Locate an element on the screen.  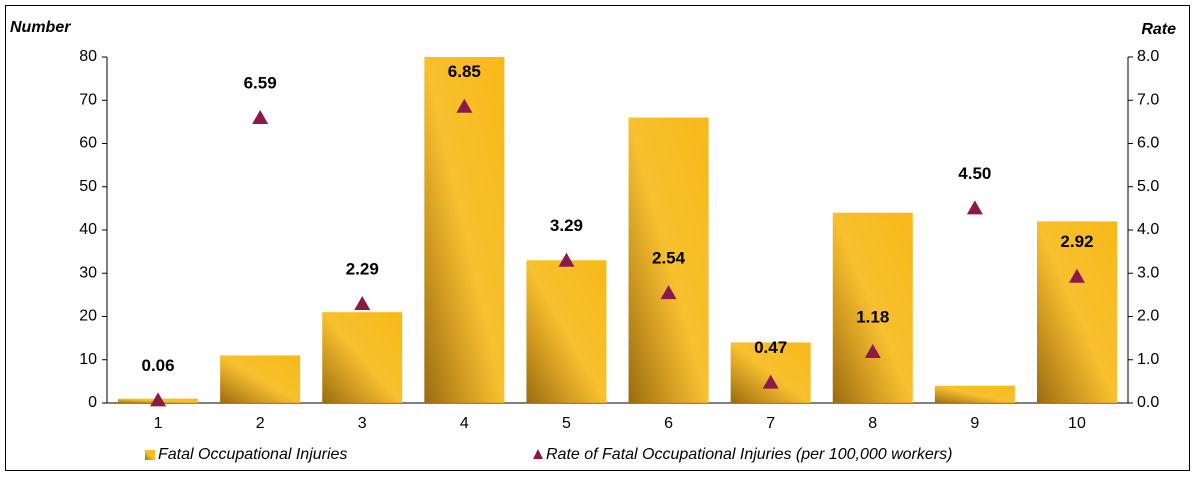
x-tick-label: 10 is located at coordinates (1077, 423).